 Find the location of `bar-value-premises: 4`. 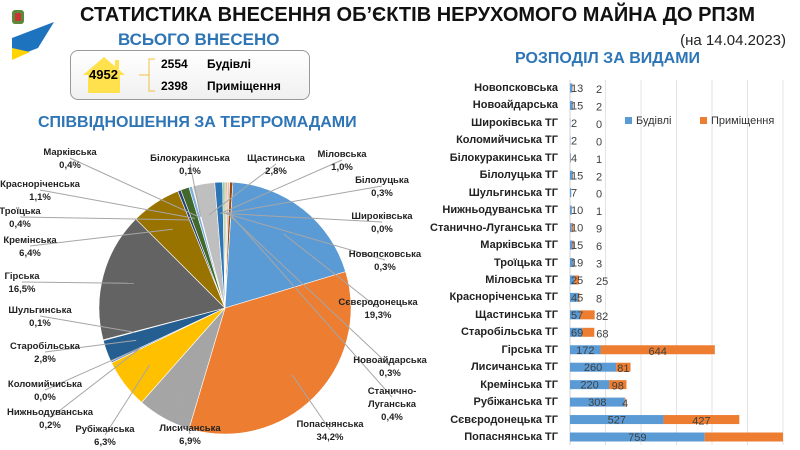

bar-value-premises: 4 is located at coordinates (625, 404).